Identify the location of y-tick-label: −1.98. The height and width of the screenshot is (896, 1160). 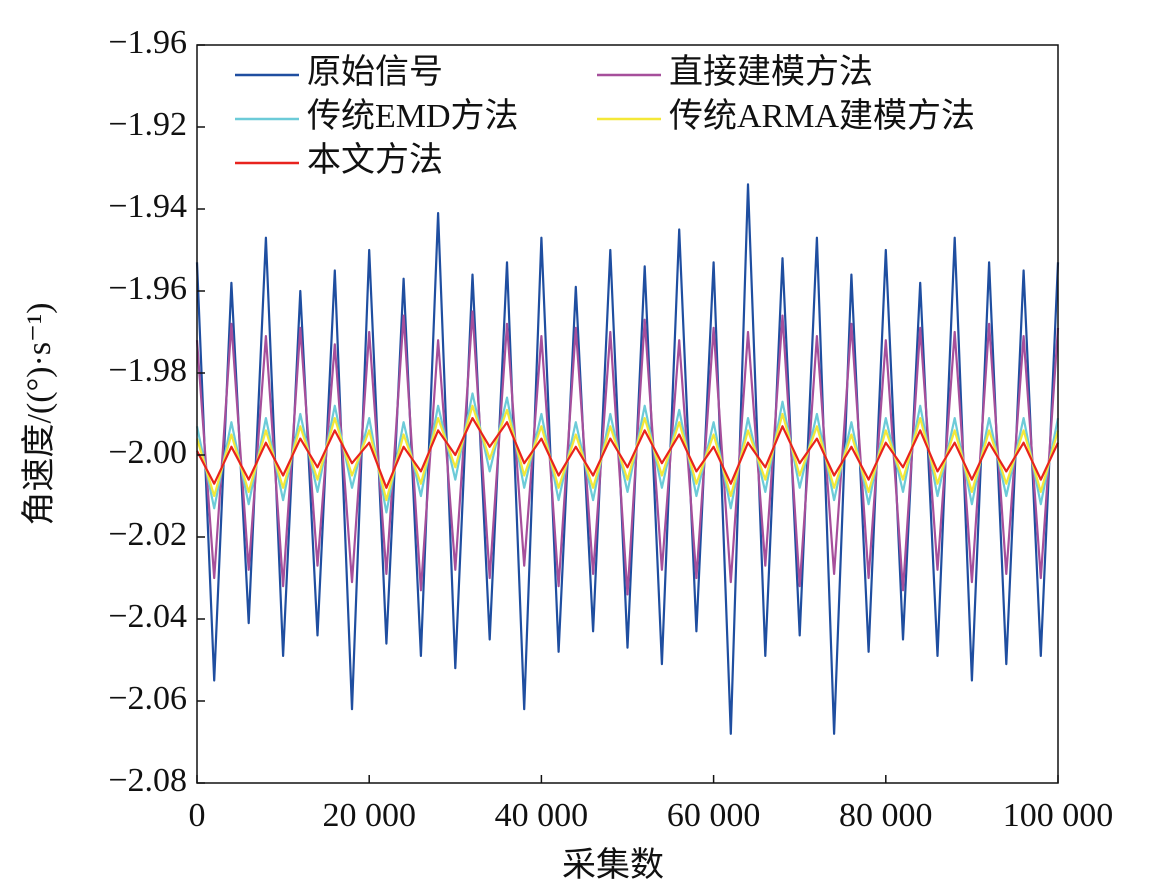
(147, 370).